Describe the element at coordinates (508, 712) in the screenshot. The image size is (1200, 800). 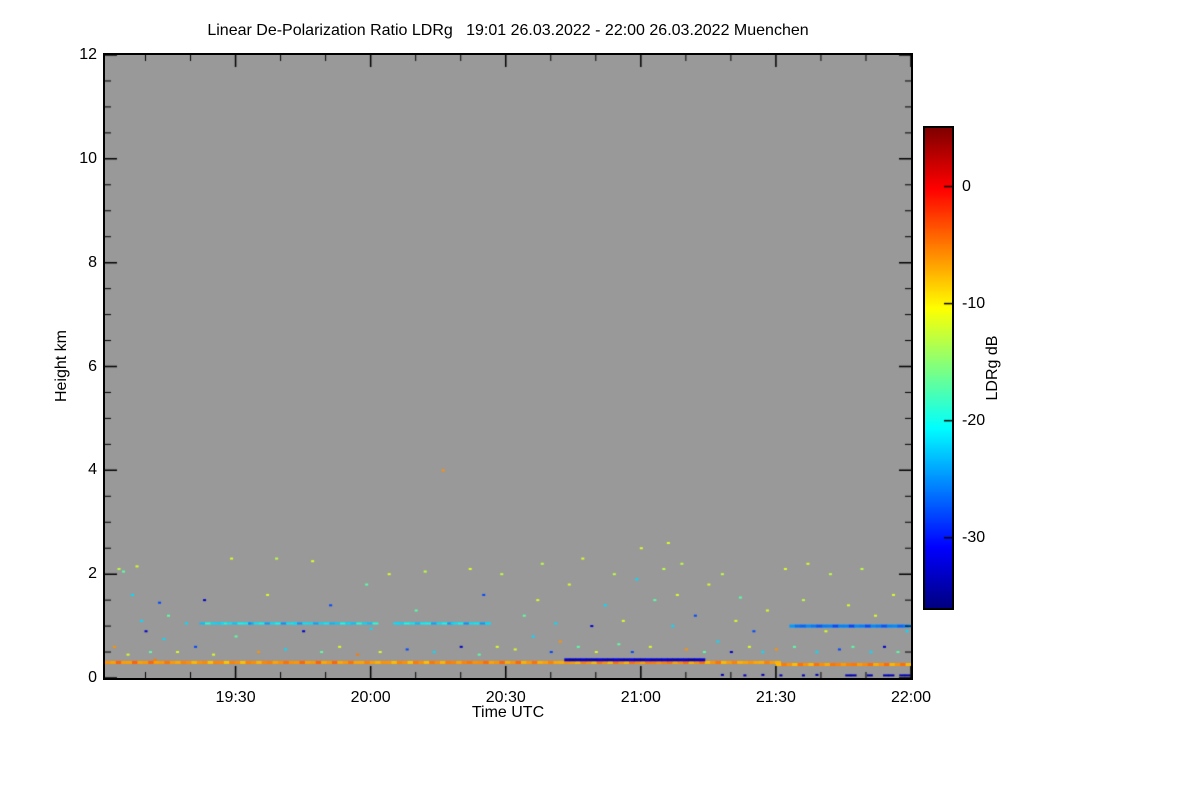
I see `x-axis-label: Time UTC` at that location.